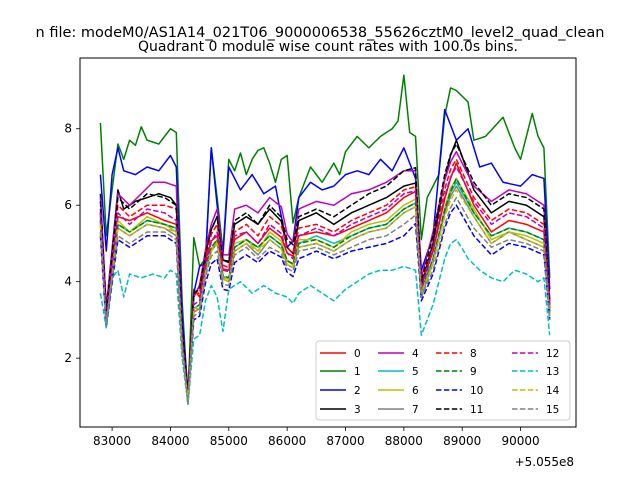 The width and height of the screenshot is (640, 480). What do you see at coordinates (112, 441) in the screenshot?
I see `x-tick-label: 83000` at bounding box center [112, 441].